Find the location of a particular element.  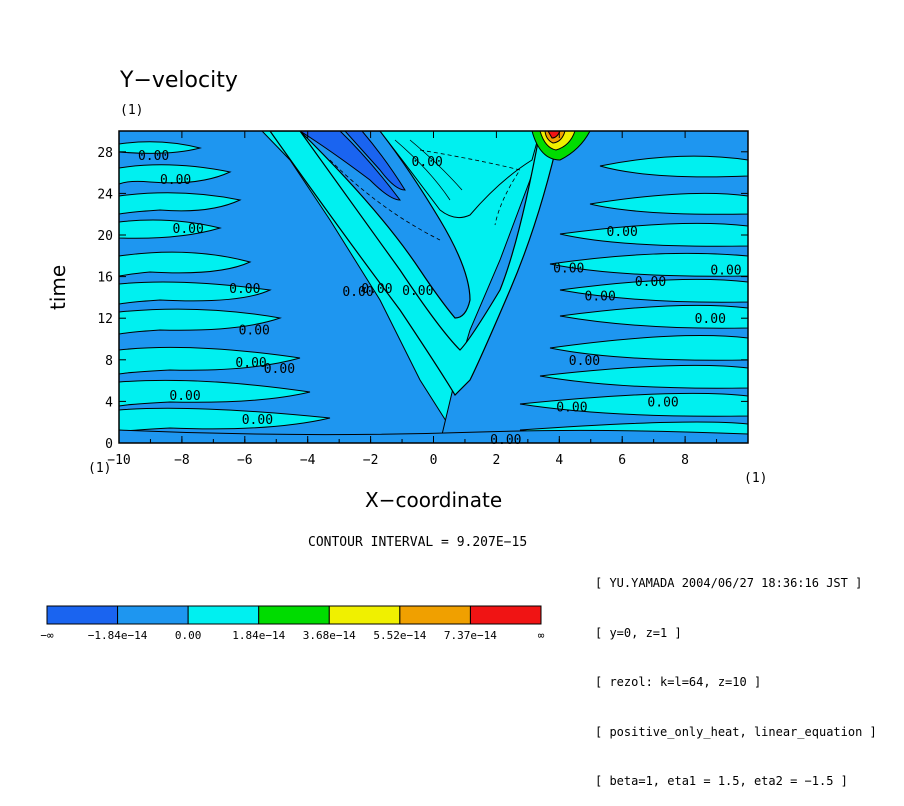

colorbar-label: −∞ is located at coordinates (47, 635).